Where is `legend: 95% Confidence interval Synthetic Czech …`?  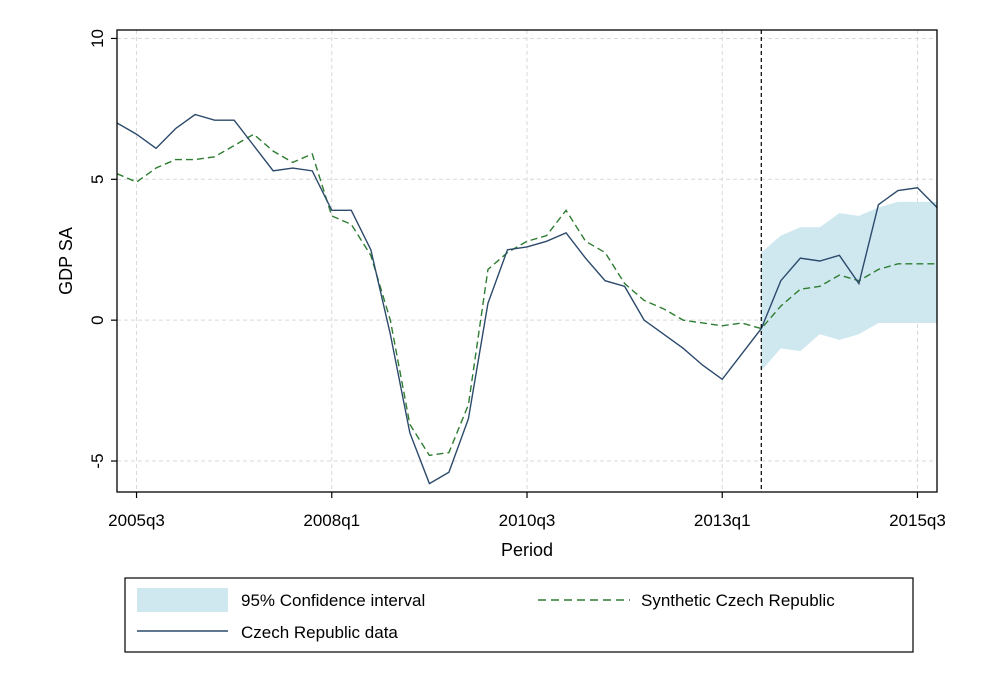 legend: 95% Confidence interval Synthetic Czech … is located at coordinates (519, 615).